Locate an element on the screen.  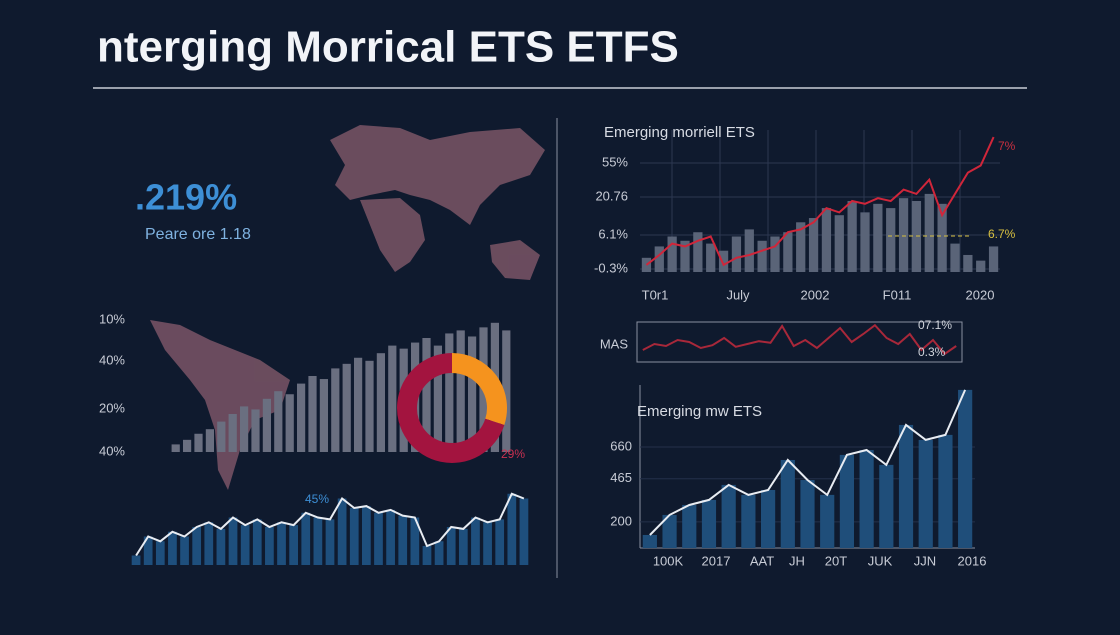
y-axis-label: 55% is located at coordinates (615, 161).